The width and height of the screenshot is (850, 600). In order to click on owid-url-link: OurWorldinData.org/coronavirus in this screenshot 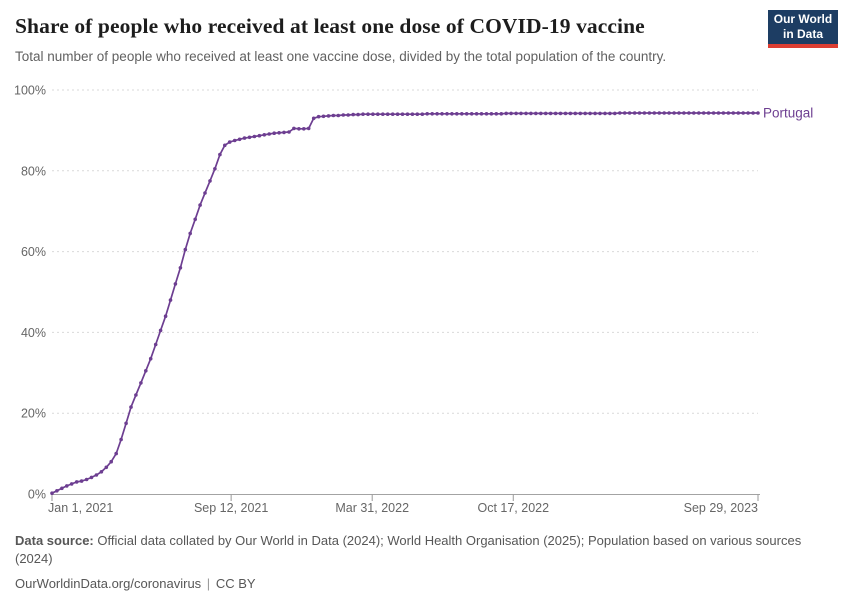, I will do `click(108, 583)`.